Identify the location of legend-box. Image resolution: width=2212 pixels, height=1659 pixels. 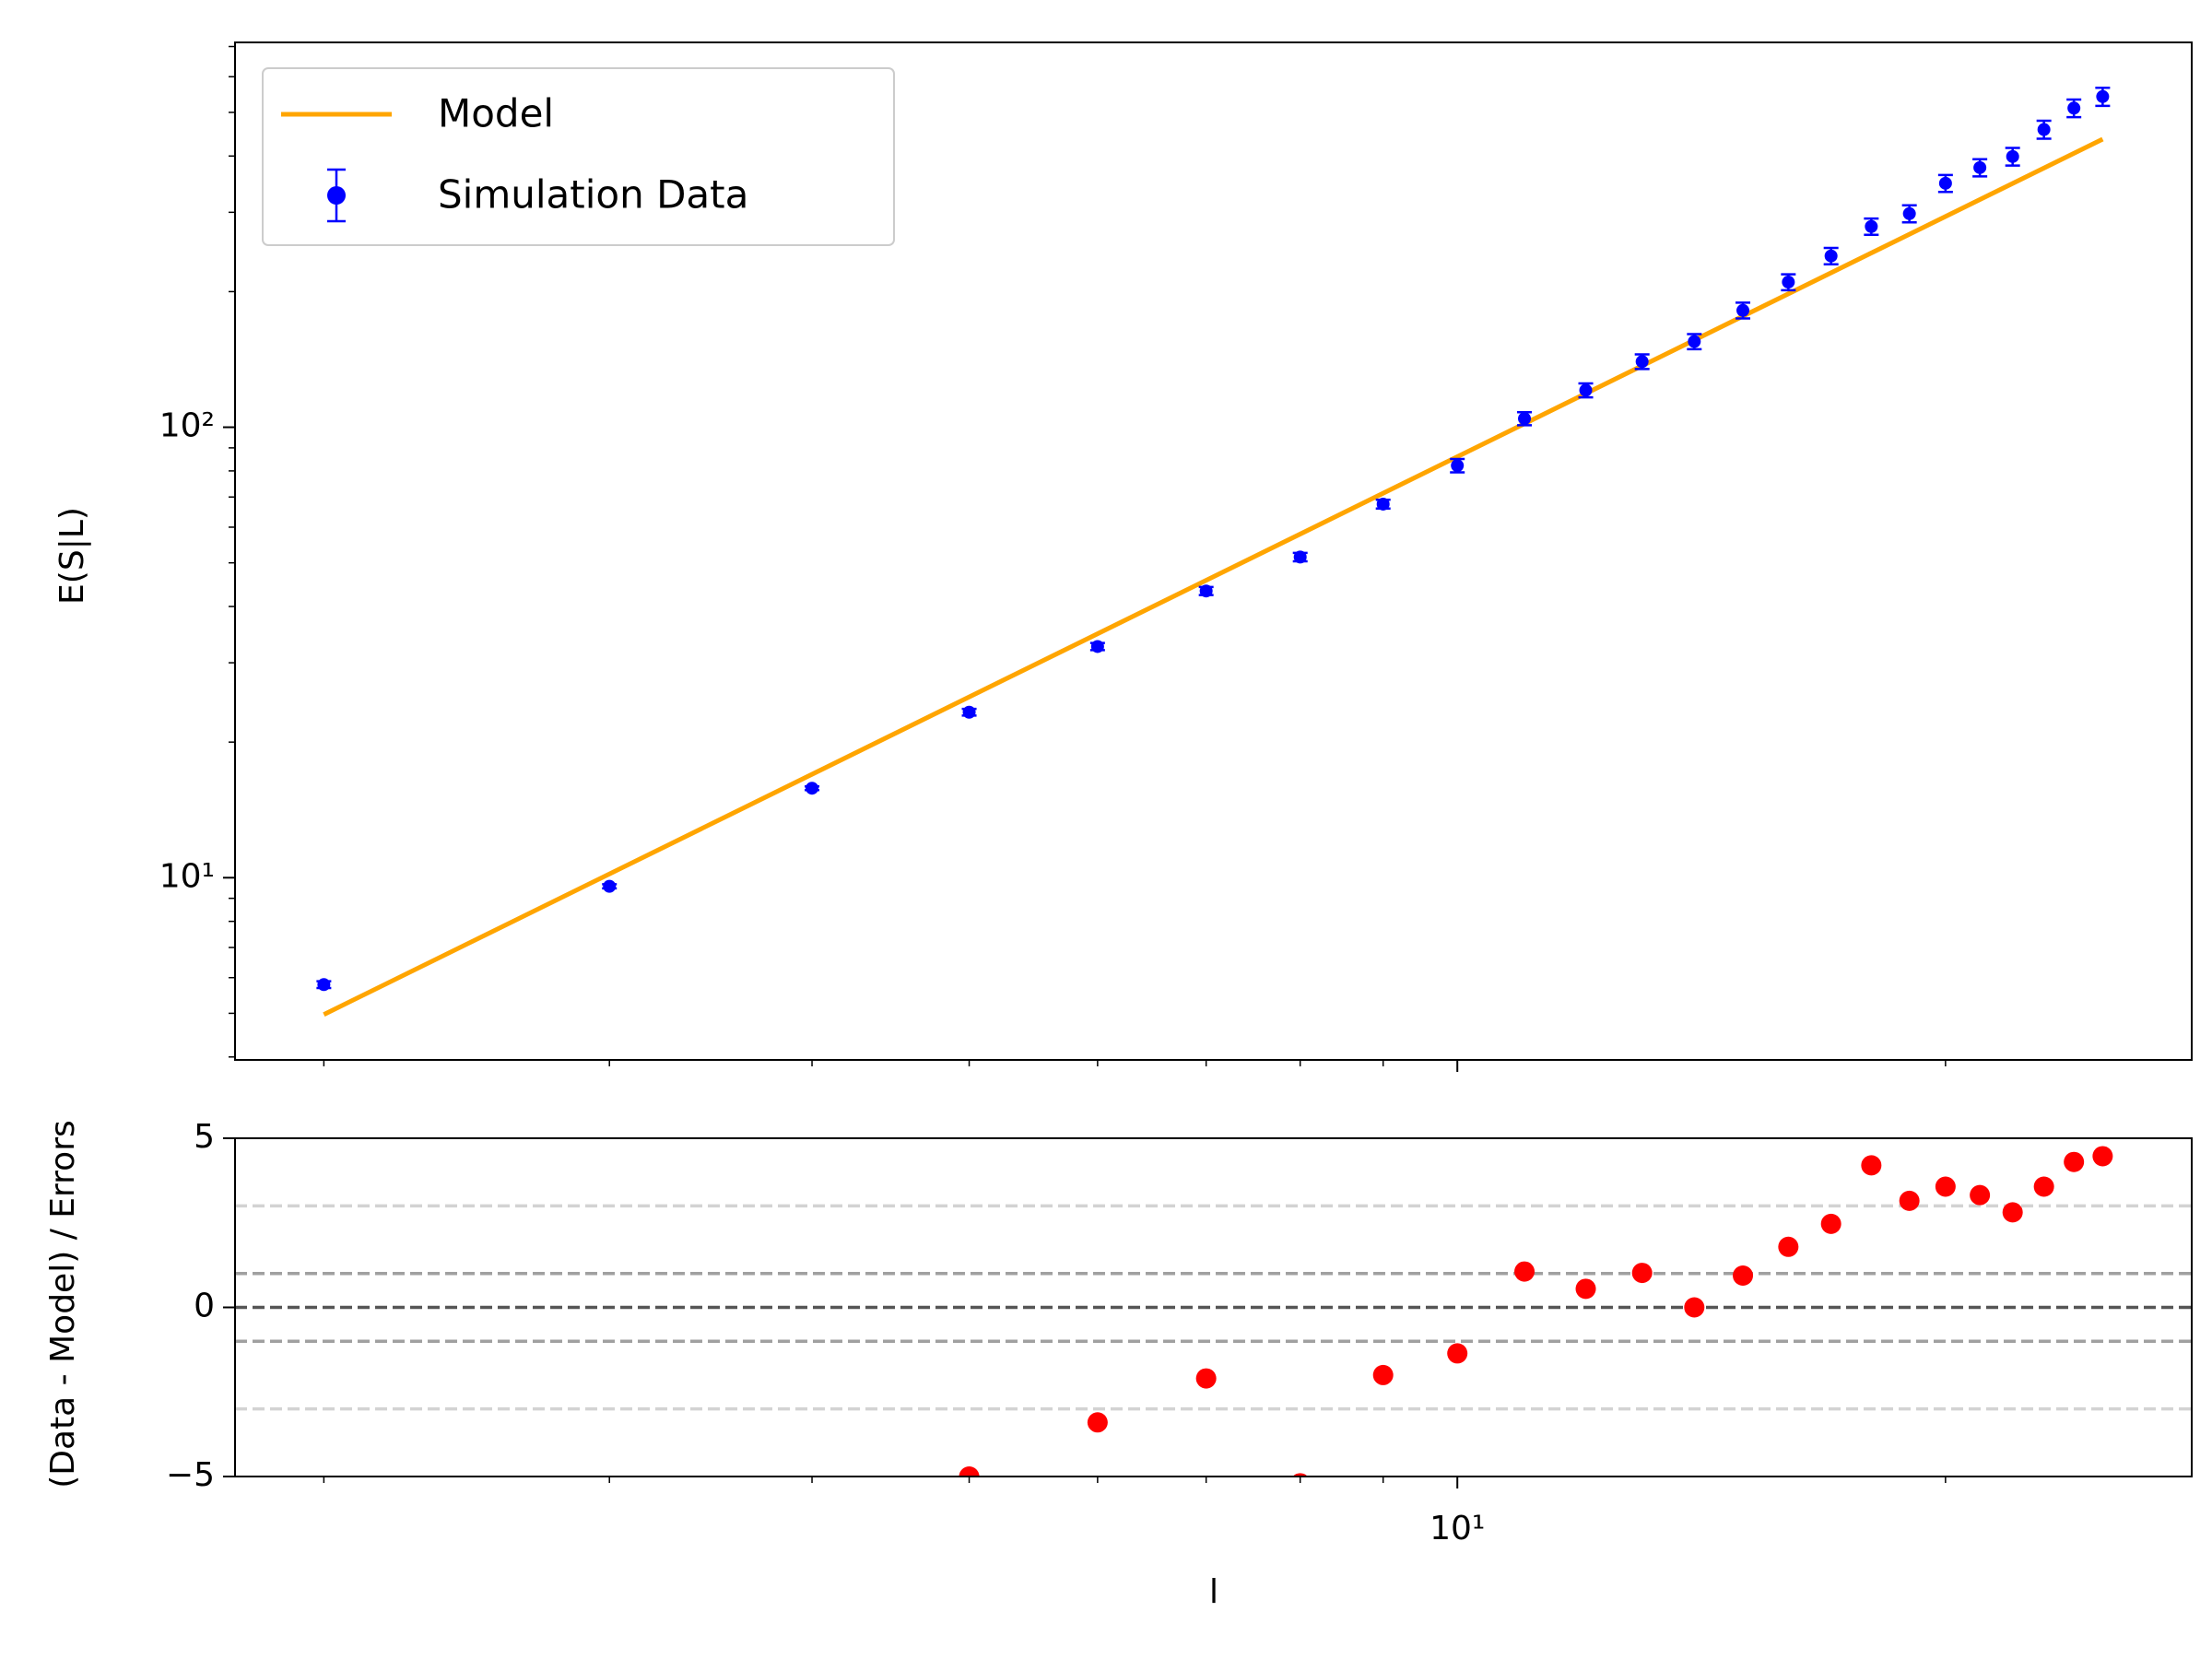
(578, 156).